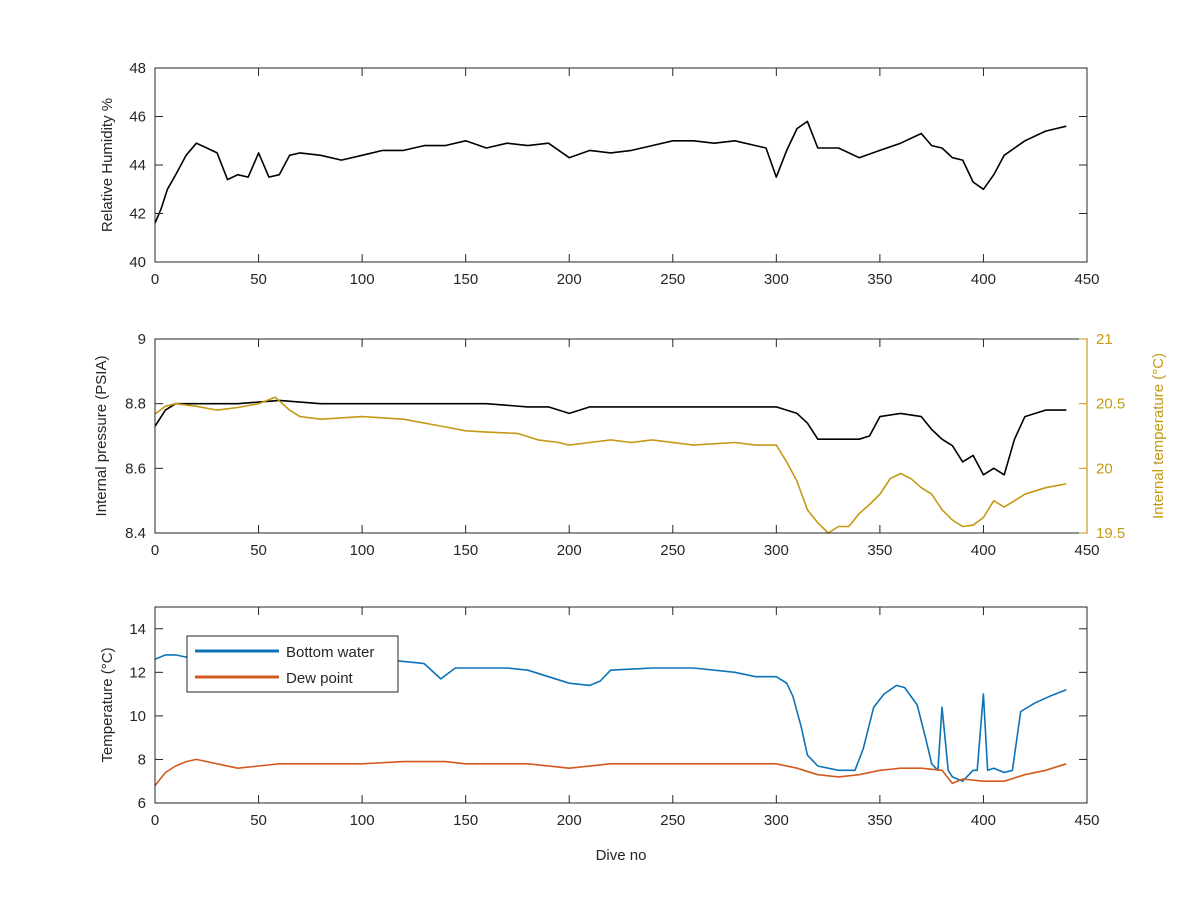 The height and width of the screenshot is (900, 1200). Describe the element at coordinates (1104, 468) in the screenshot. I see `y2-tick-label: 20` at that location.